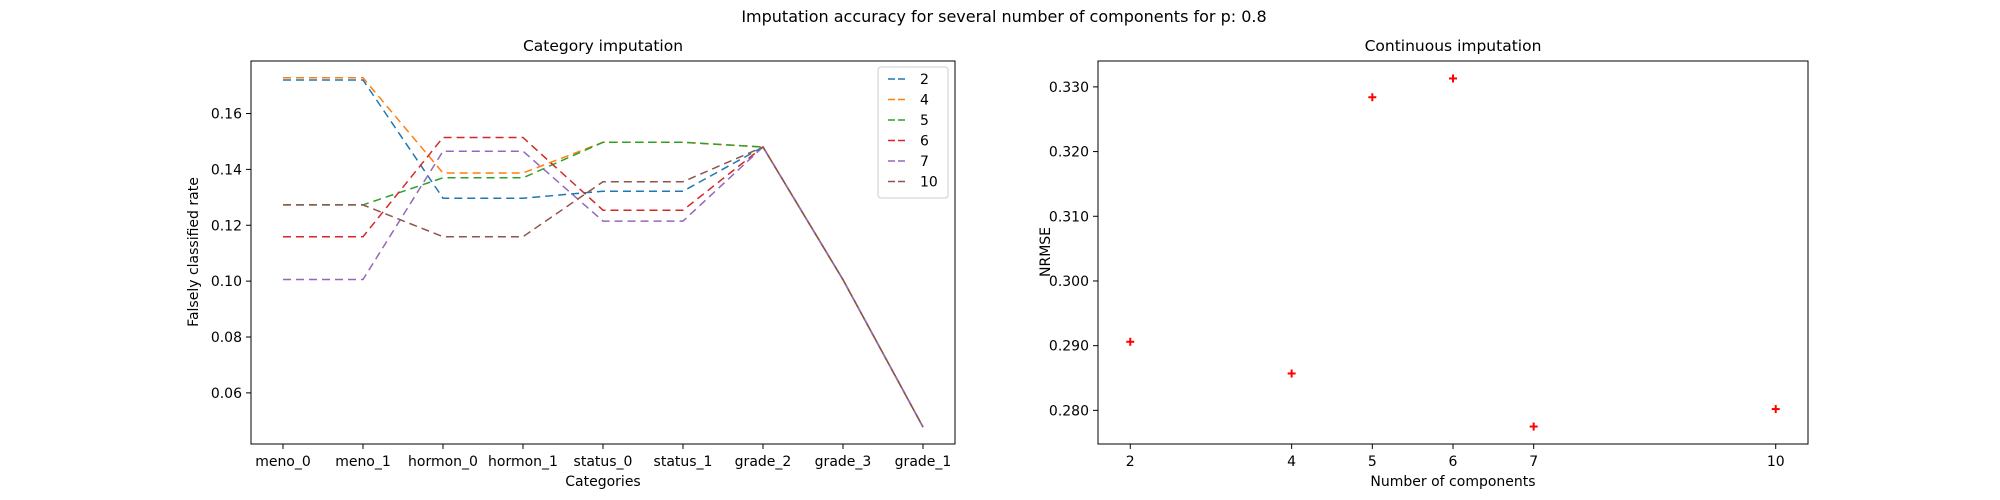 The image size is (2000, 500). What do you see at coordinates (602, 482) in the screenshot?
I see `category-x-axis-label: Categories` at bounding box center [602, 482].